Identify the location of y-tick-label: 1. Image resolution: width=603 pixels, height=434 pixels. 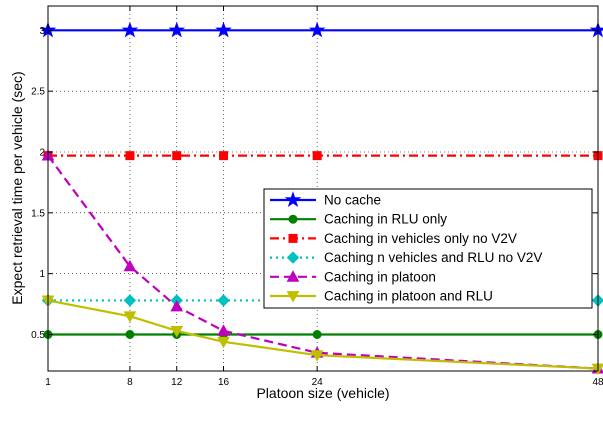
(42, 274).